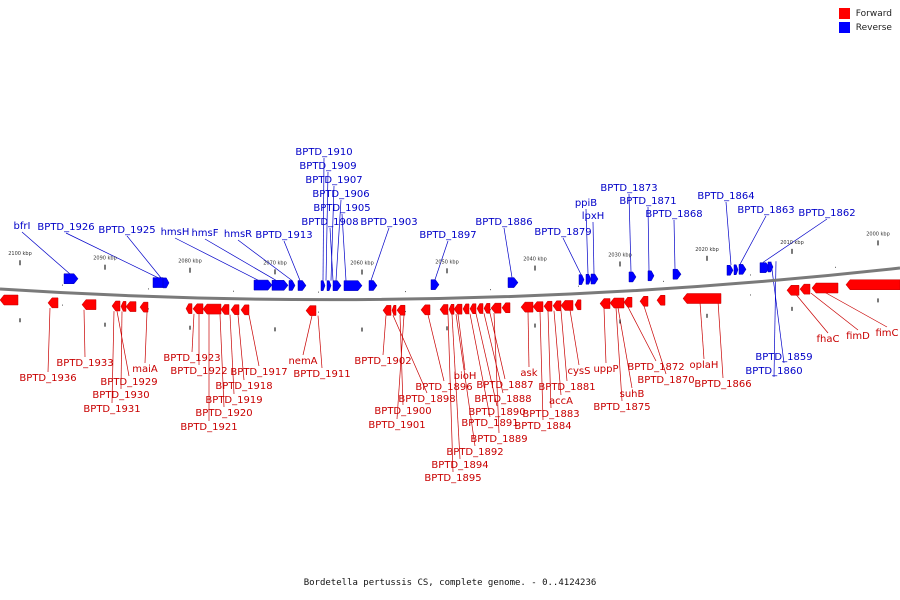  What do you see at coordinates (496, 412) in the screenshot?
I see `gene-label: BPTD_1890` at bounding box center [496, 412].